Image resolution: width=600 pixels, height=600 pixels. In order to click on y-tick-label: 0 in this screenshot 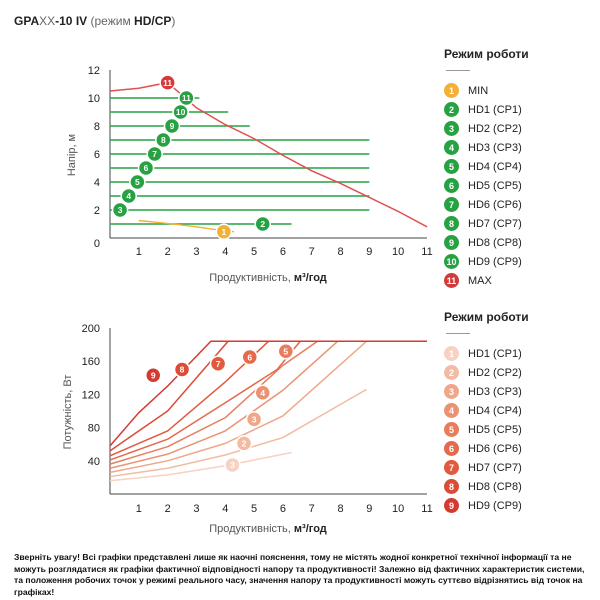, I will do `click(97, 244)`.